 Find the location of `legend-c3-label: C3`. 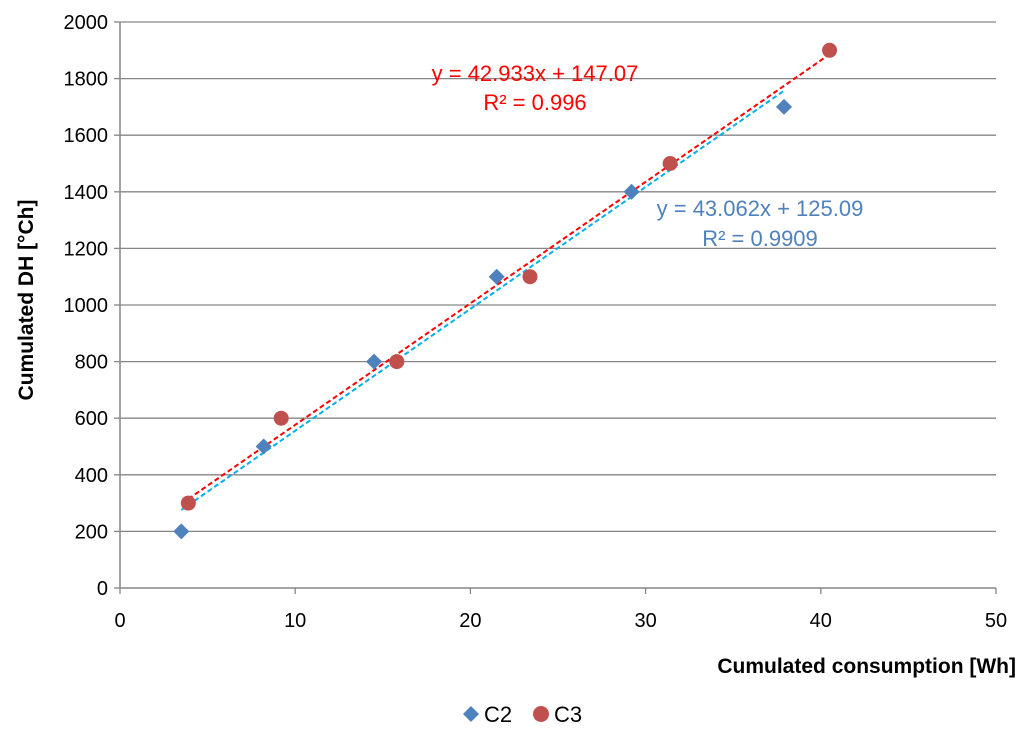

legend-c3-label: C3 is located at coordinates (568, 714).